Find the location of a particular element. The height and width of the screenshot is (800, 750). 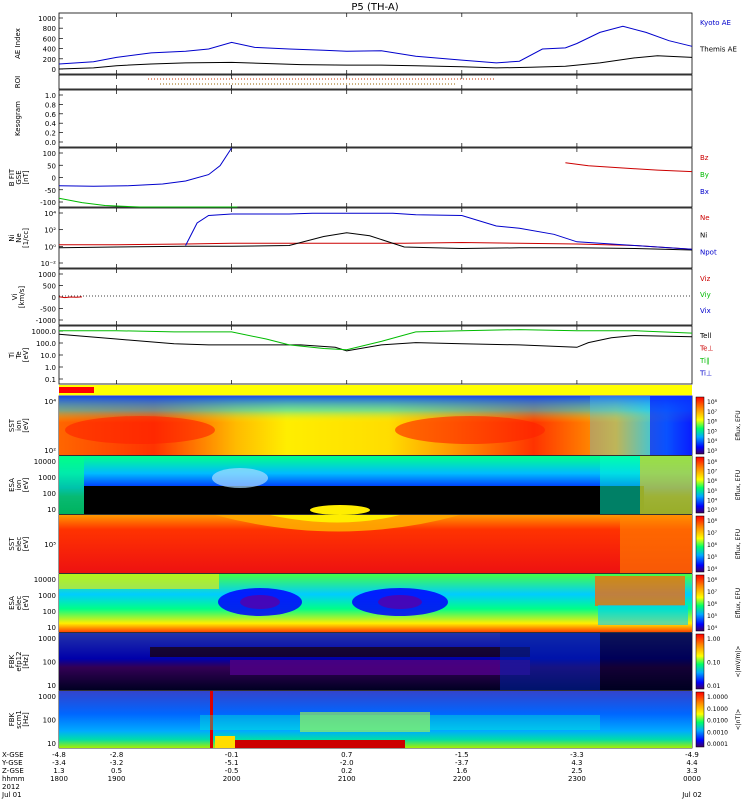

ephemeris-value: -3.2 is located at coordinates (117, 763).